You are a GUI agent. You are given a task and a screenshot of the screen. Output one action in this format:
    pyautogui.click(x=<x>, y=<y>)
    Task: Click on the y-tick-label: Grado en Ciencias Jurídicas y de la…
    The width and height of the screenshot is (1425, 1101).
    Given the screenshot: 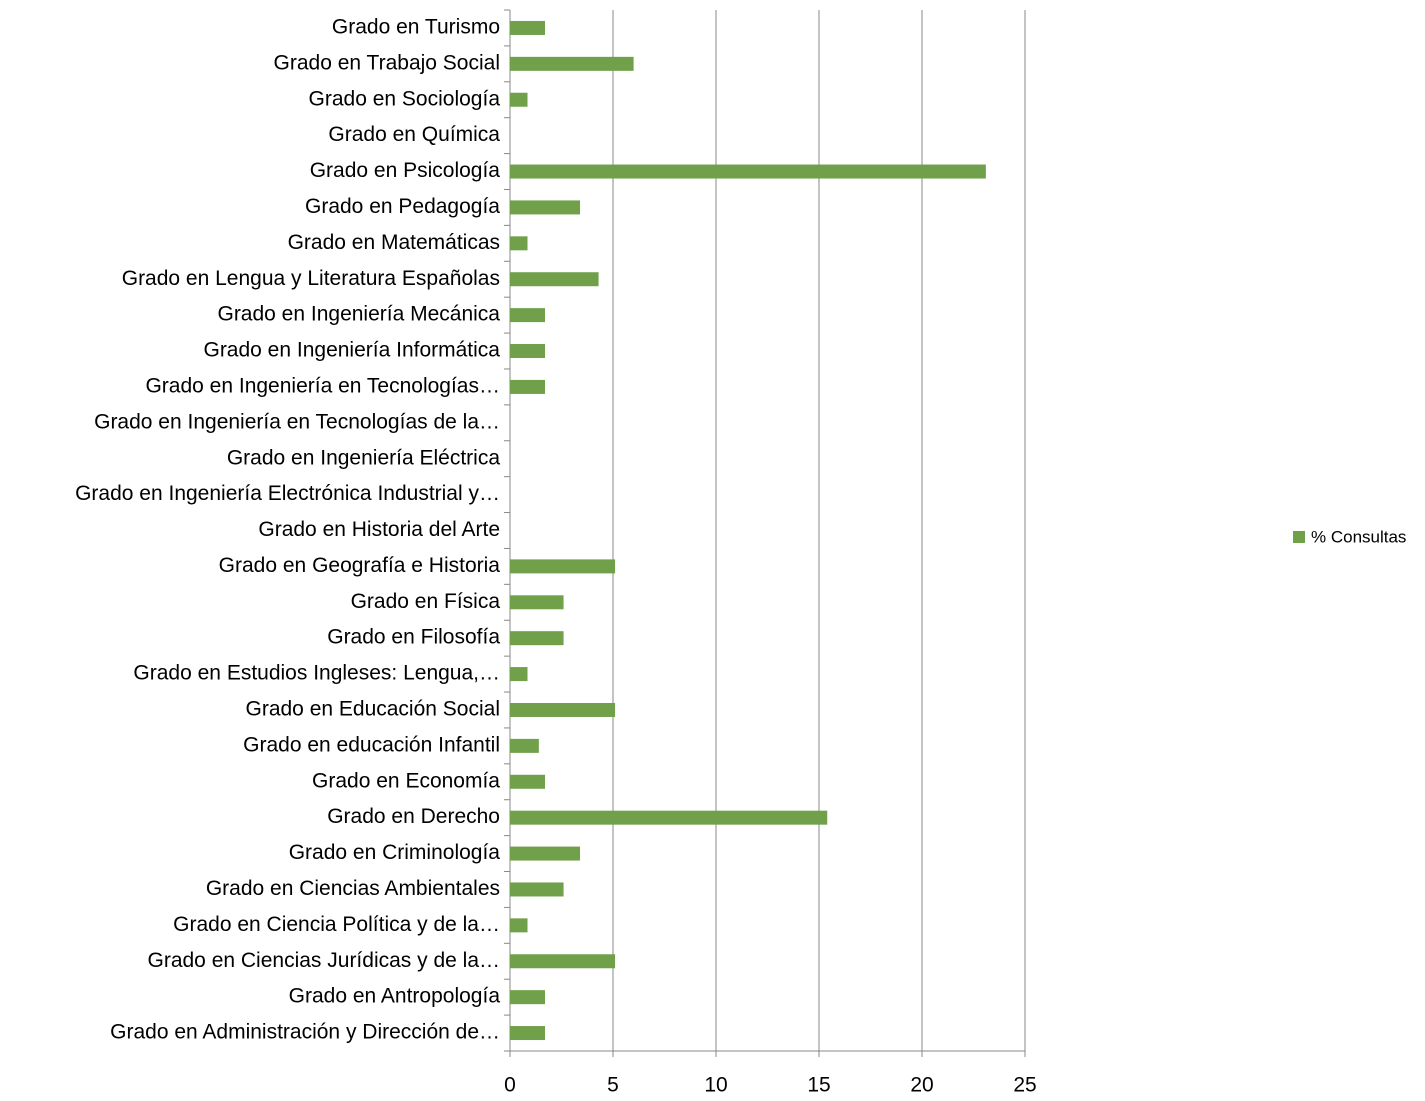 What is the action you would take?
    pyautogui.click(x=324, y=960)
    